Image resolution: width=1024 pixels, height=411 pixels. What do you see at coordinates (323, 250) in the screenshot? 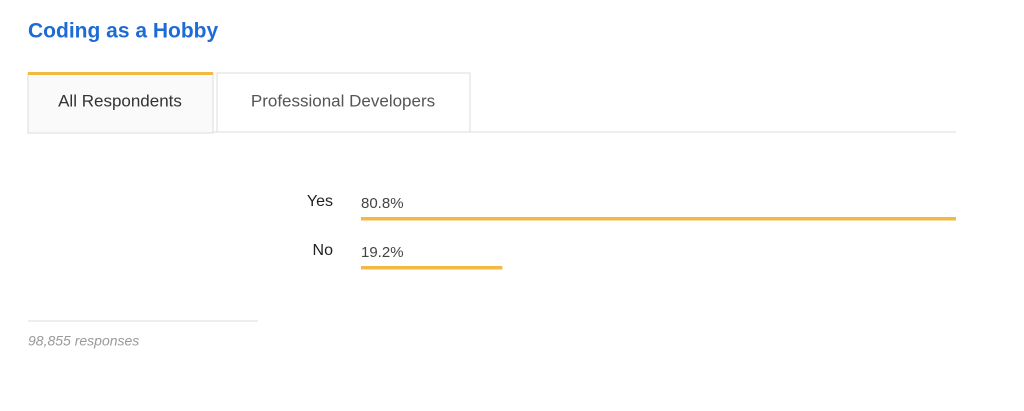
I see `category-label: No` at bounding box center [323, 250].